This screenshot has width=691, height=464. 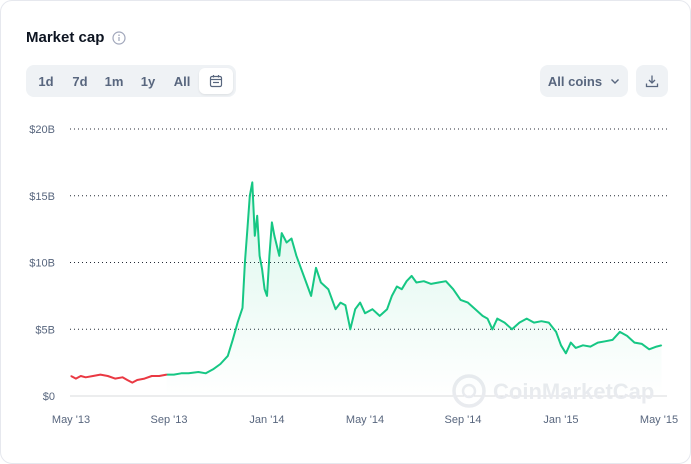 I want to click on coin-filter-select: All coins, so click(x=584, y=81).